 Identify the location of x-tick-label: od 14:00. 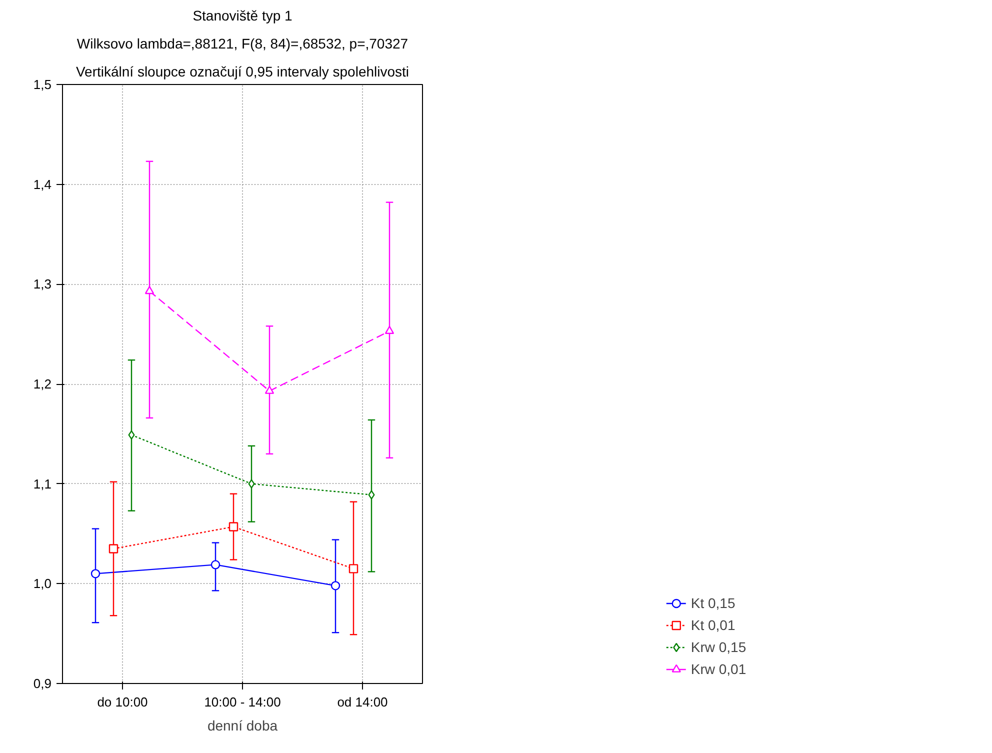
(362, 702).